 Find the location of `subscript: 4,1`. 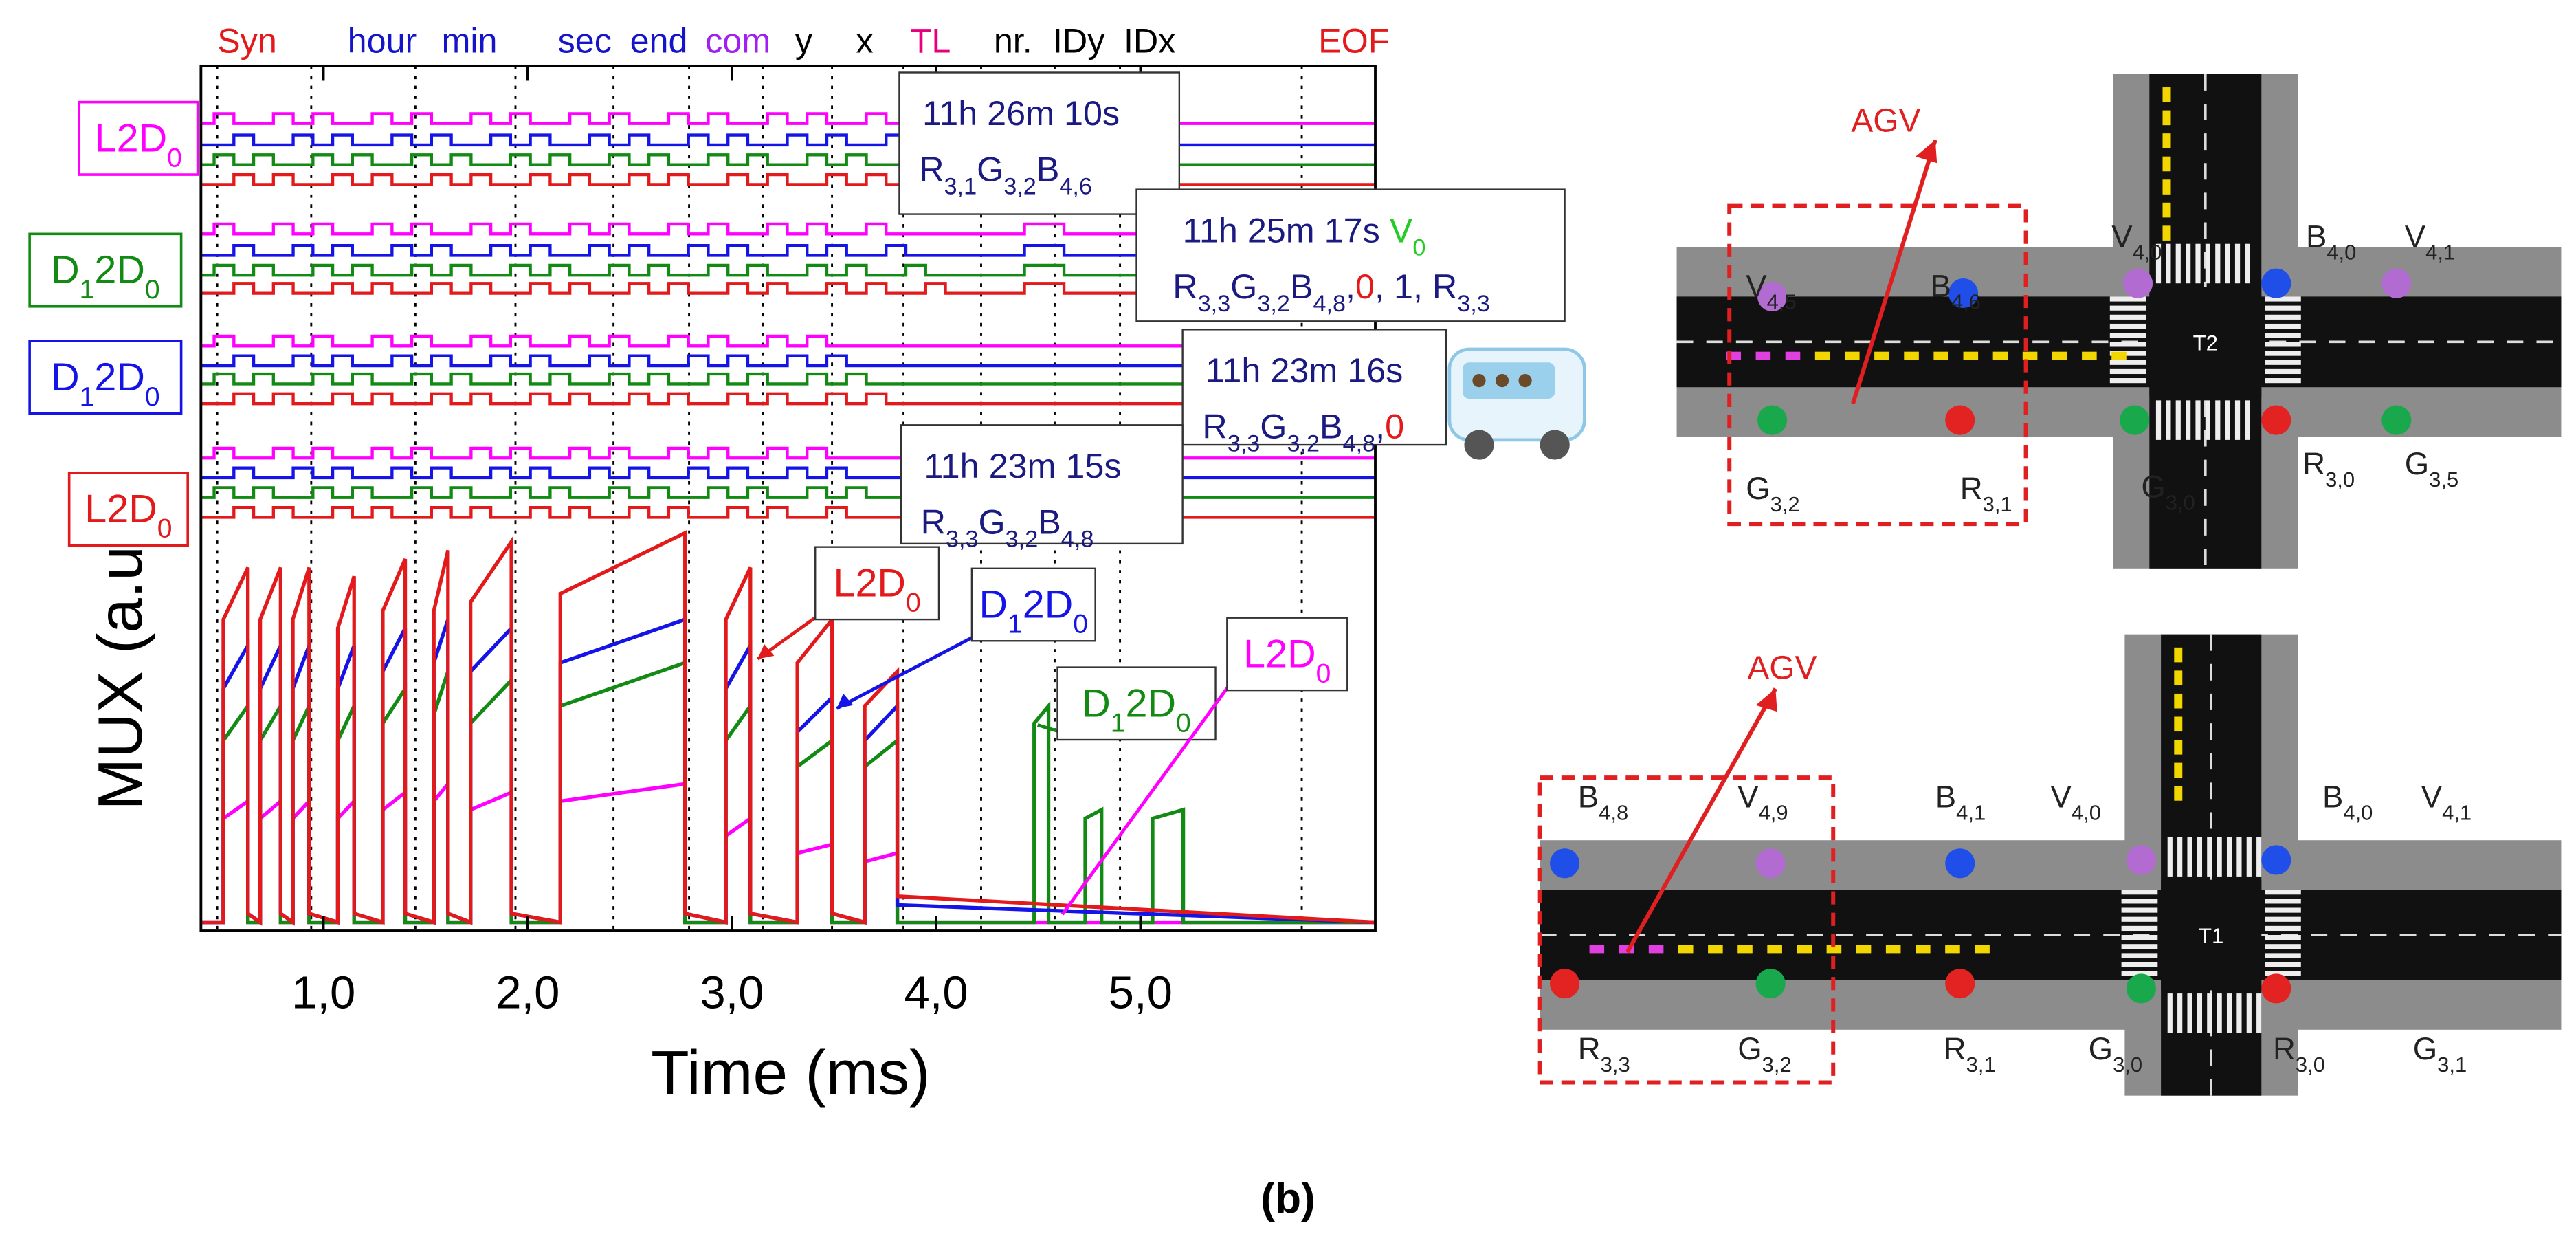

subscript: 4,1 is located at coordinates (2440, 252).